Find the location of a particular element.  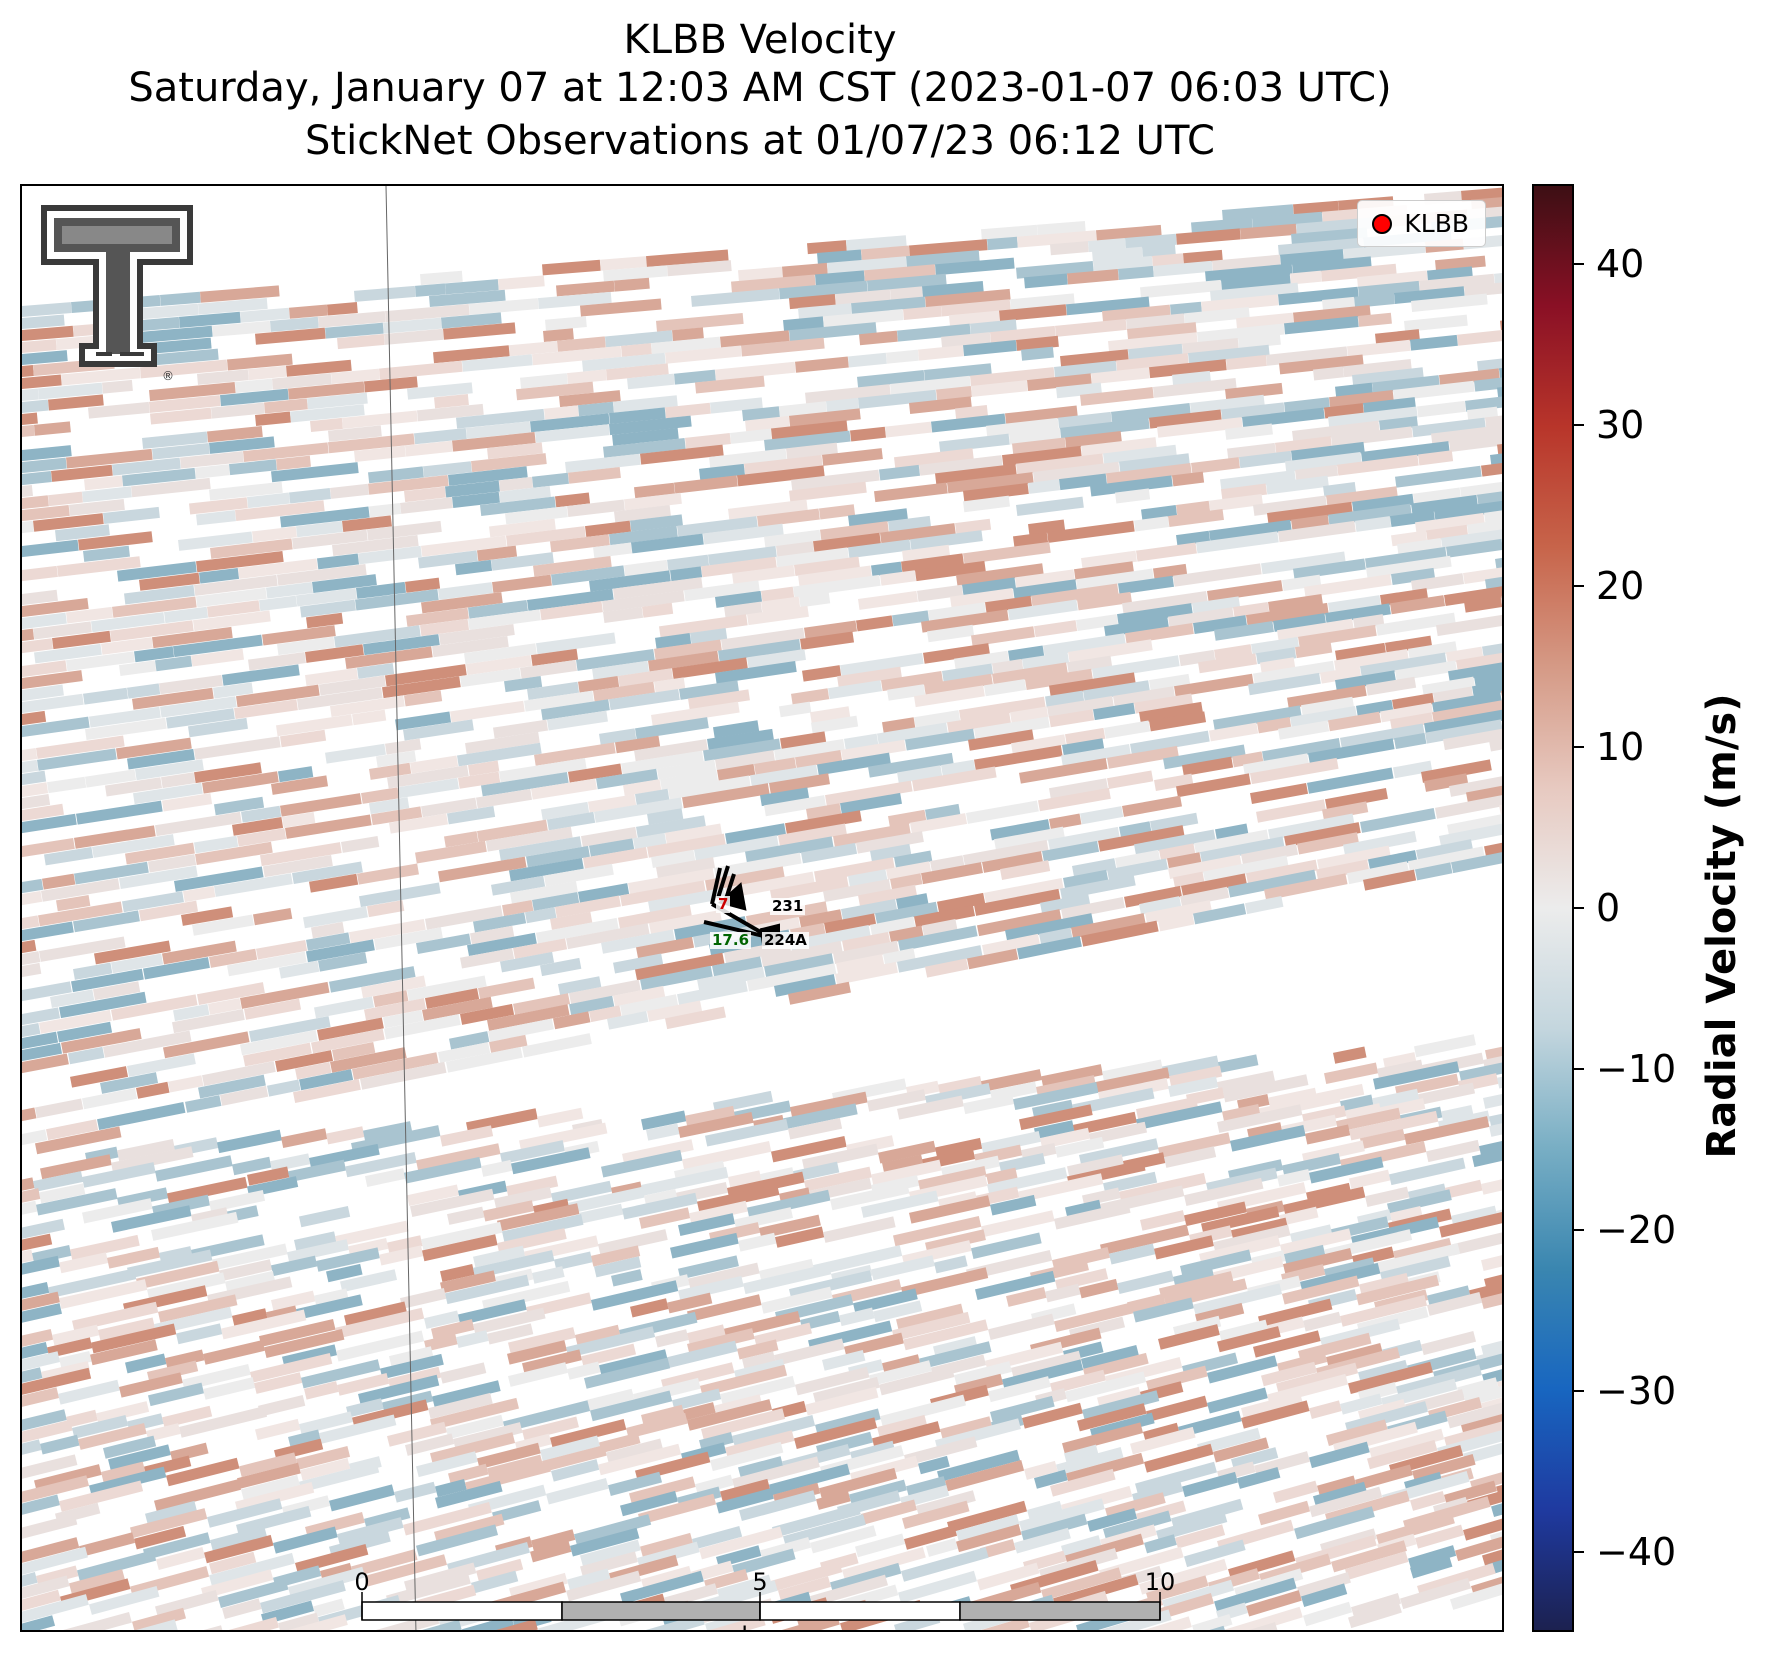

station-markers is located at coordinates (741, 906).